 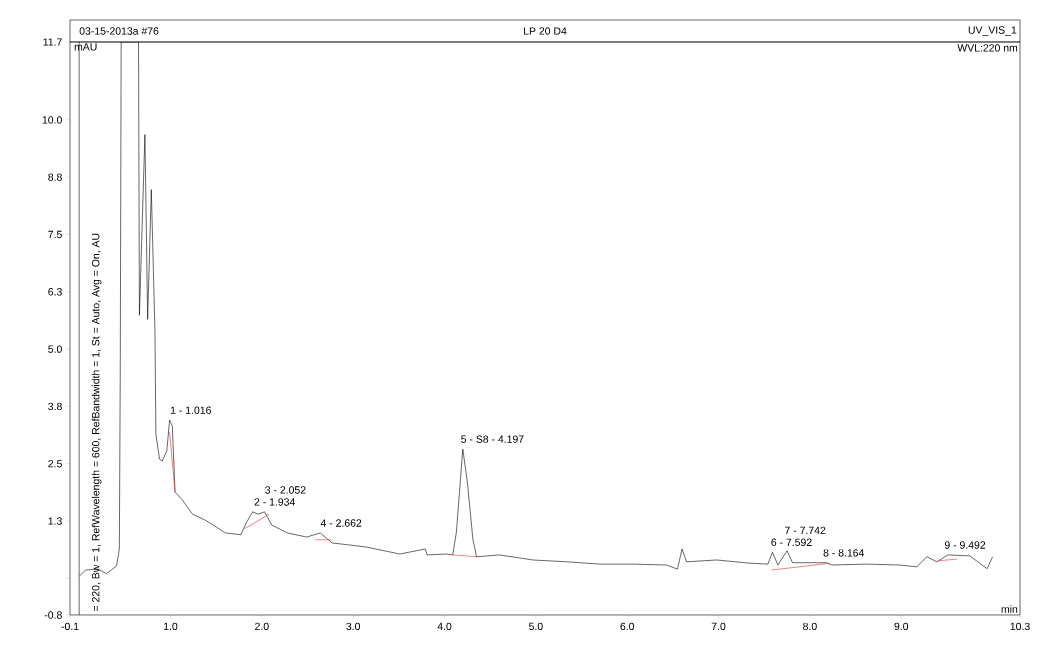 What do you see at coordinates (55, 406) in the screenshot?
I see `y-tick-label: 3.8` at bounding box center [55, 406].